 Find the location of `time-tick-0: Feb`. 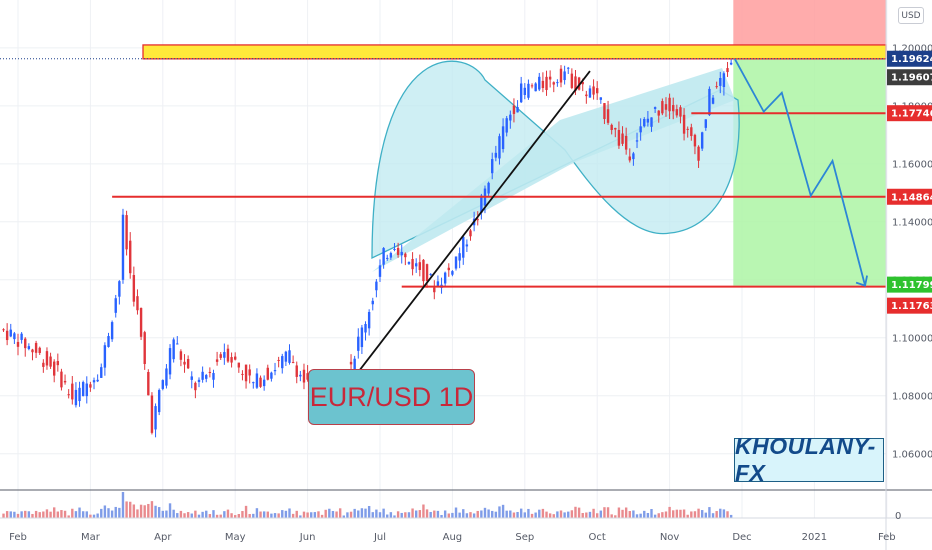

time-tick-0: Feb is located at coordinates (18, 537).